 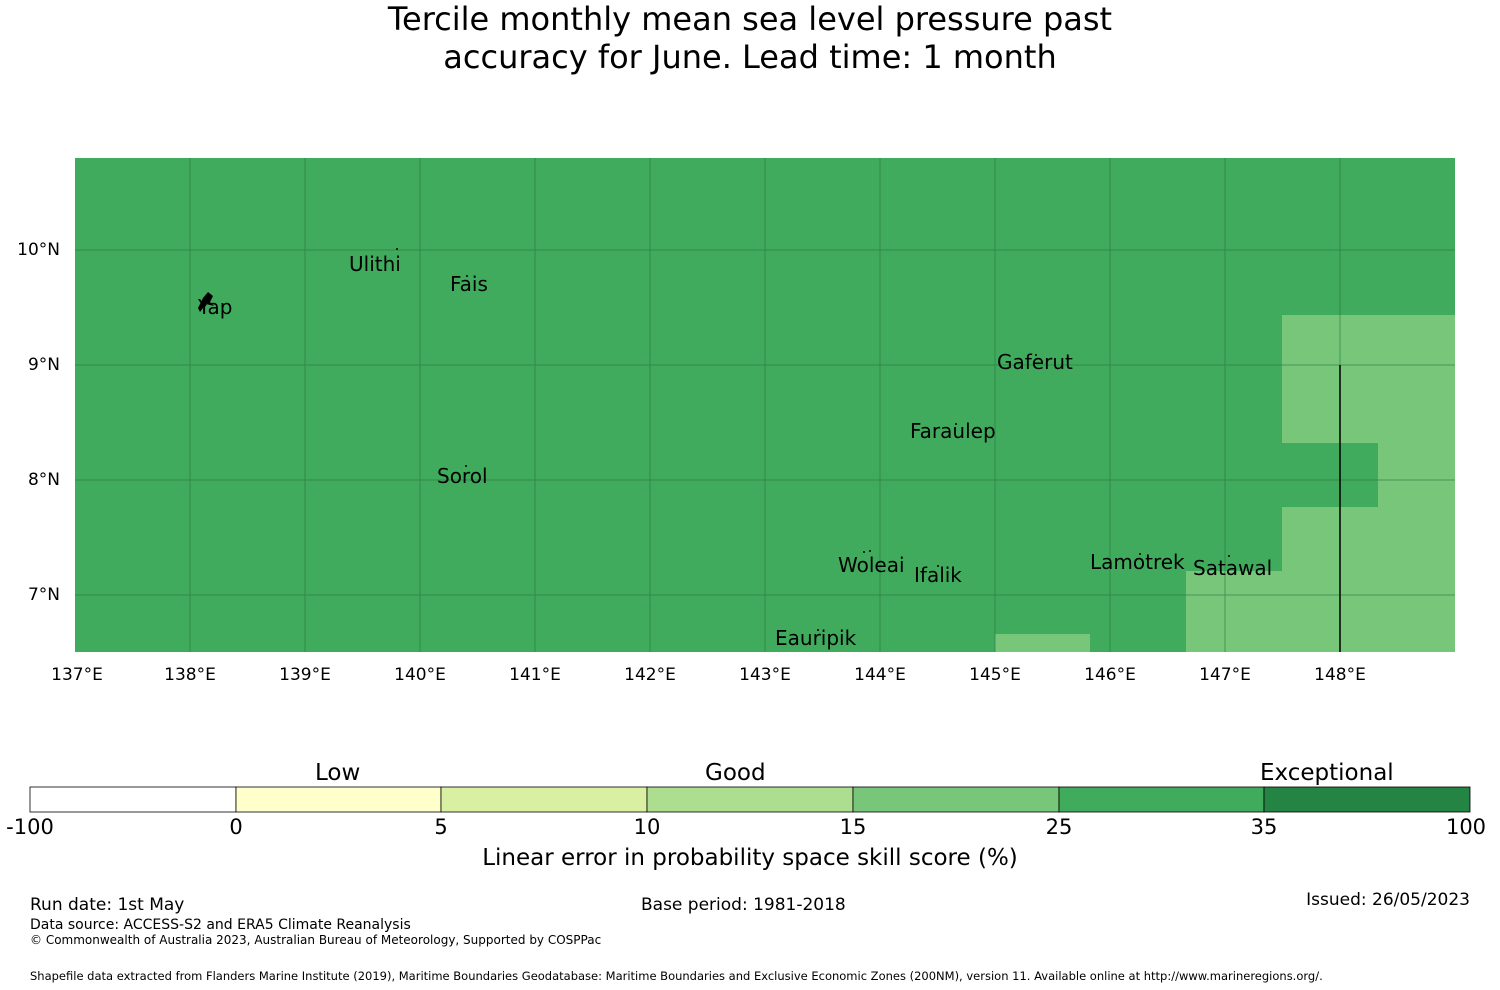 I want to click on lon-label-138e: 138°E, so click(x=190, y=675).